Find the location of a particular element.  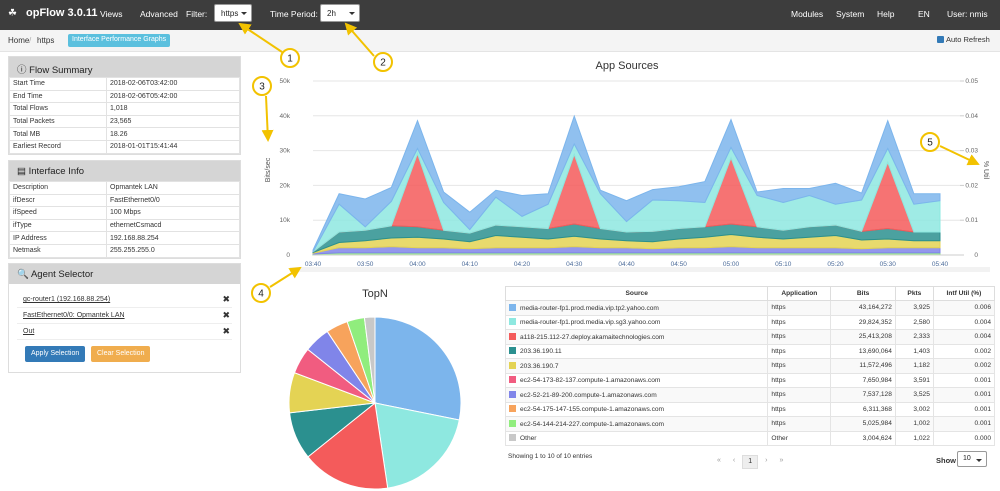

topn-chart: TopN is located at coordinates (375, 389).